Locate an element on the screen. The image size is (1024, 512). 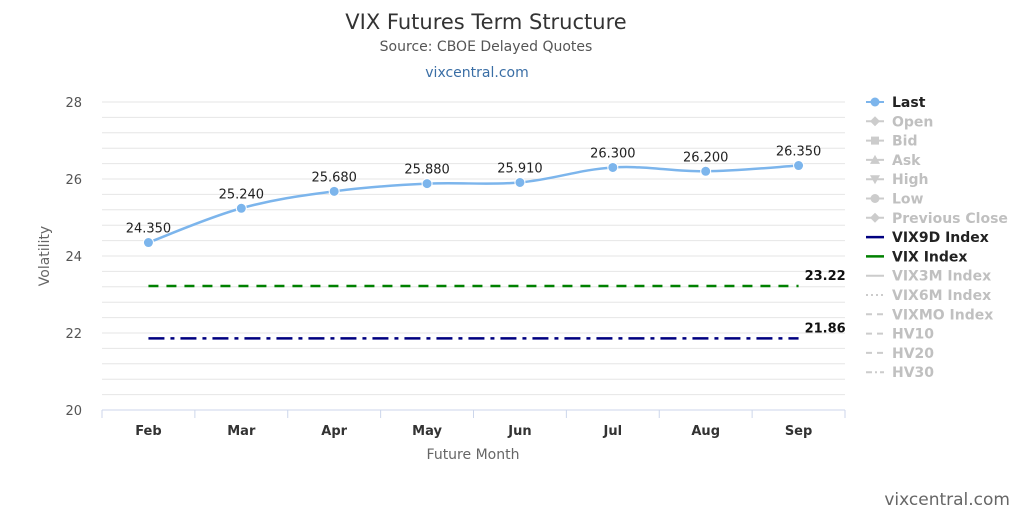
legend-item: Open is located at coordinates (899, 122).